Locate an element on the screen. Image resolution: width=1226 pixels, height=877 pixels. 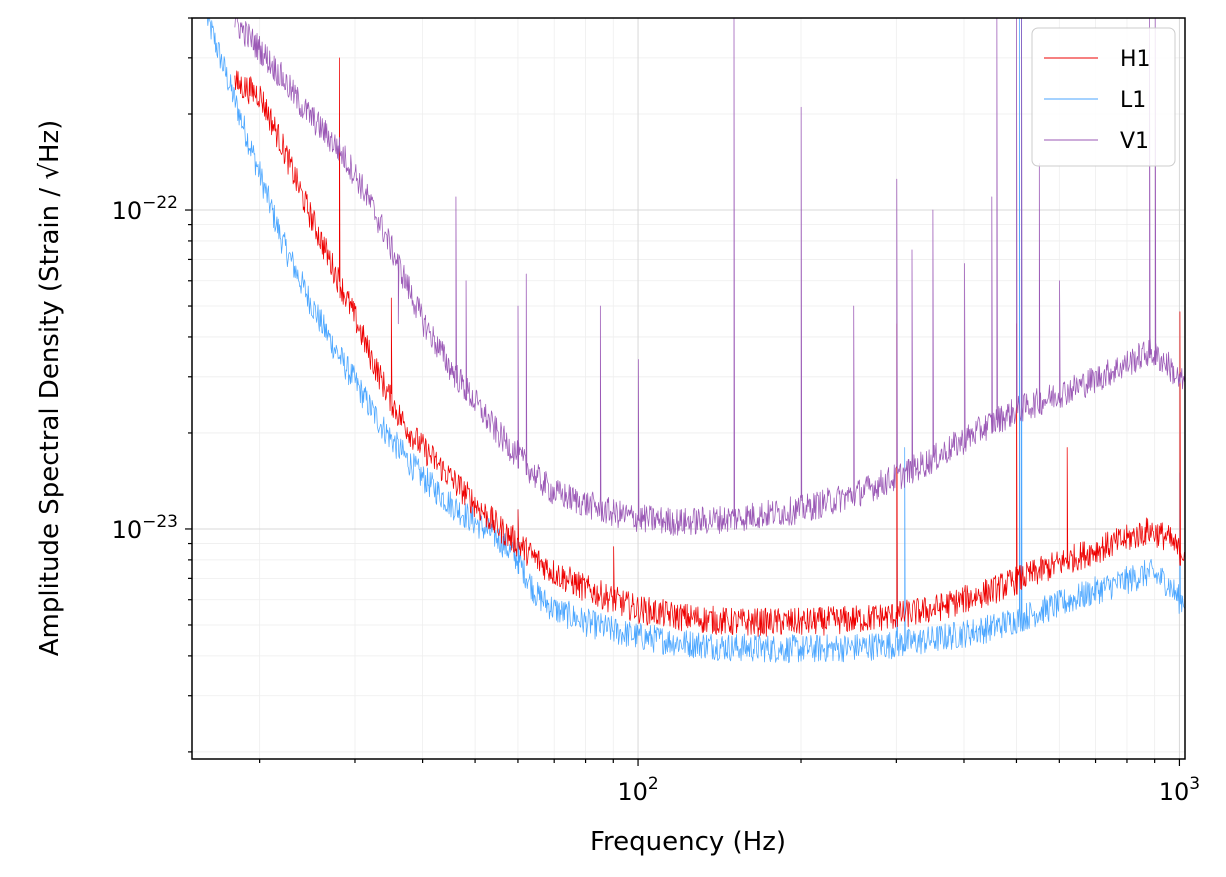
x-tick-label: 10² is located at coordinates (637, 790).